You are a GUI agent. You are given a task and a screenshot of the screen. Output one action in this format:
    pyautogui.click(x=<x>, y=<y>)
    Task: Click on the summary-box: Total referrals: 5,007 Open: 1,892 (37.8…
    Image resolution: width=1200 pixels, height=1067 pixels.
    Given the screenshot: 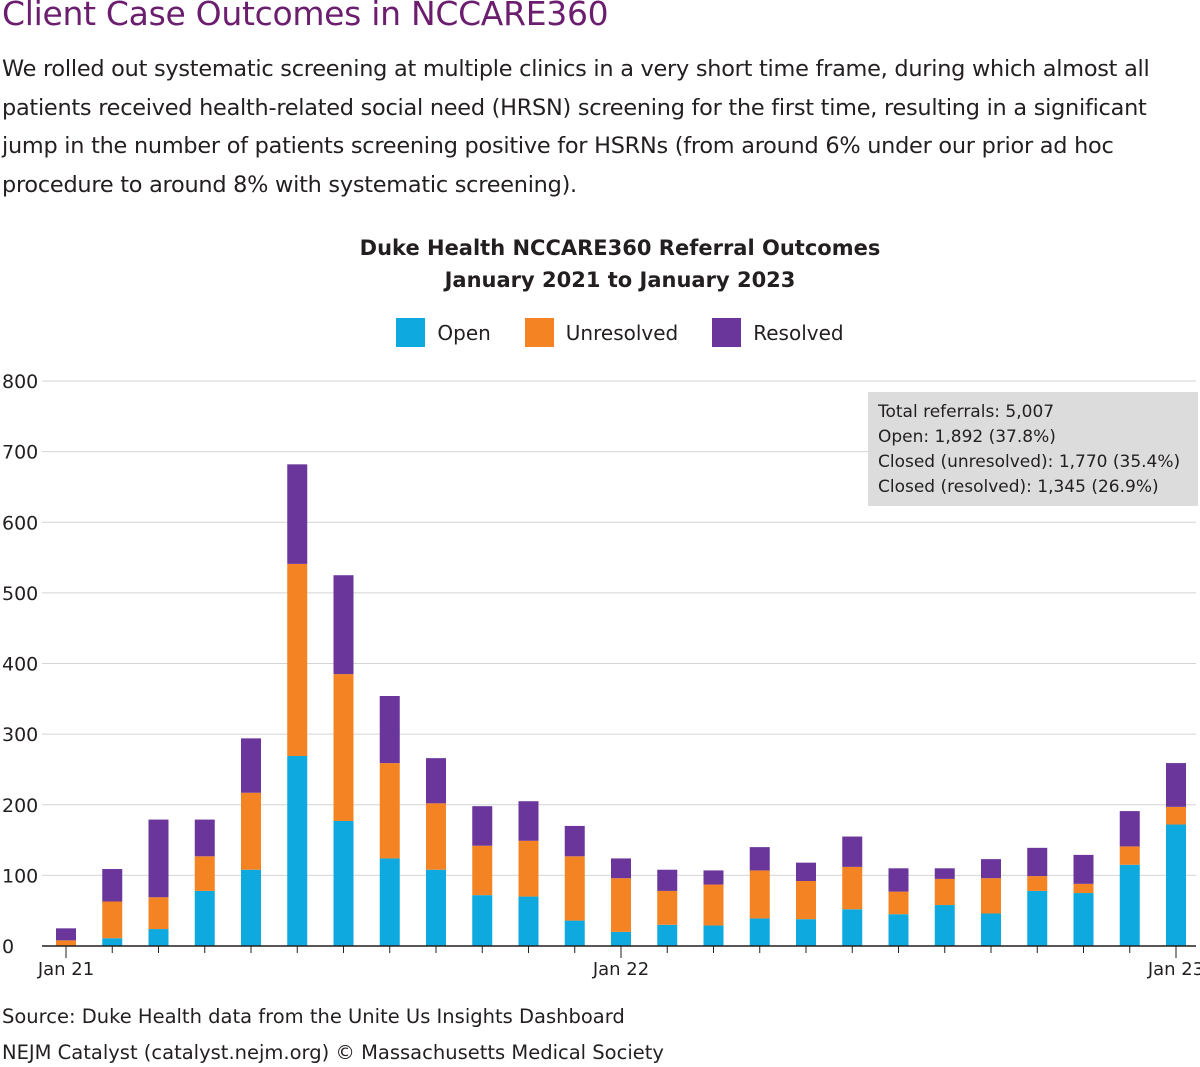 What is the action you would take?
    pyautogui.click(x=1033, y=449)
    